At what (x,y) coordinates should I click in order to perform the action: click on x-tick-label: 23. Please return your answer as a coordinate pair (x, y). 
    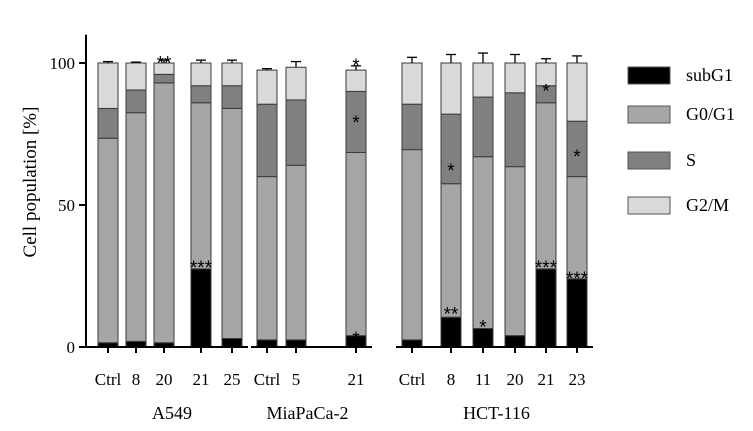
    Looking at the image, I should click on (577, 379).